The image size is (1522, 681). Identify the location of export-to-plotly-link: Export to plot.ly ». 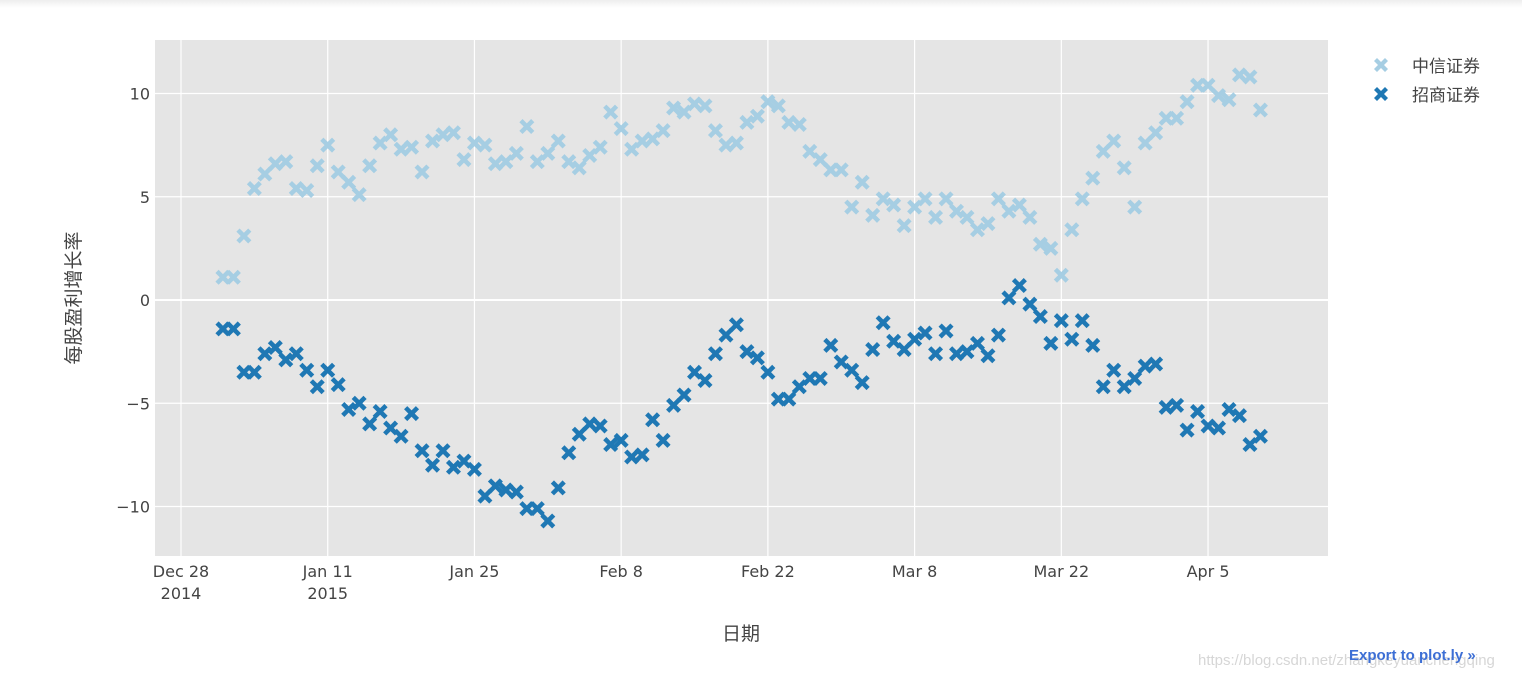
(1412, 655).